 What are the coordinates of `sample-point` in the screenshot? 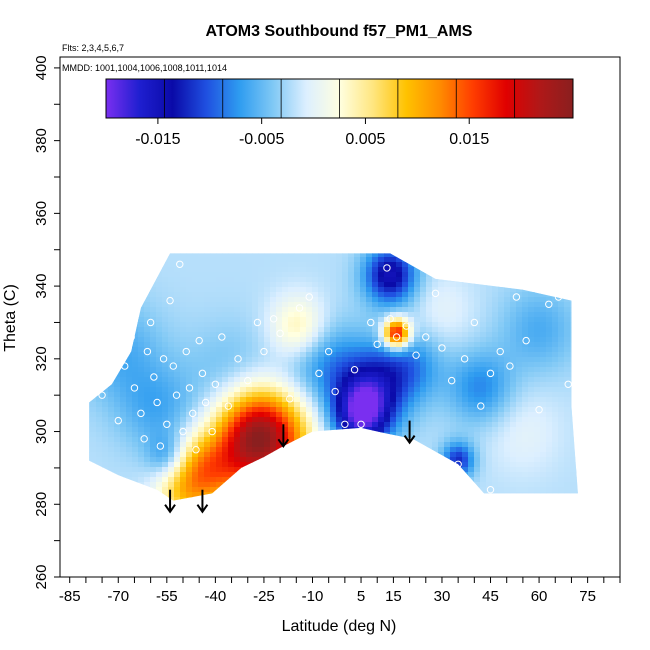 It's located at (426, 337).